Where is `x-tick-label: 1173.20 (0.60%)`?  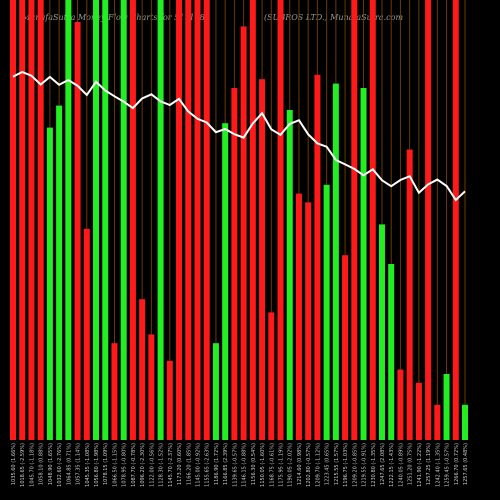 x-tick-label: 1173.20 (0.60%) is located at coordinates (180, 464).